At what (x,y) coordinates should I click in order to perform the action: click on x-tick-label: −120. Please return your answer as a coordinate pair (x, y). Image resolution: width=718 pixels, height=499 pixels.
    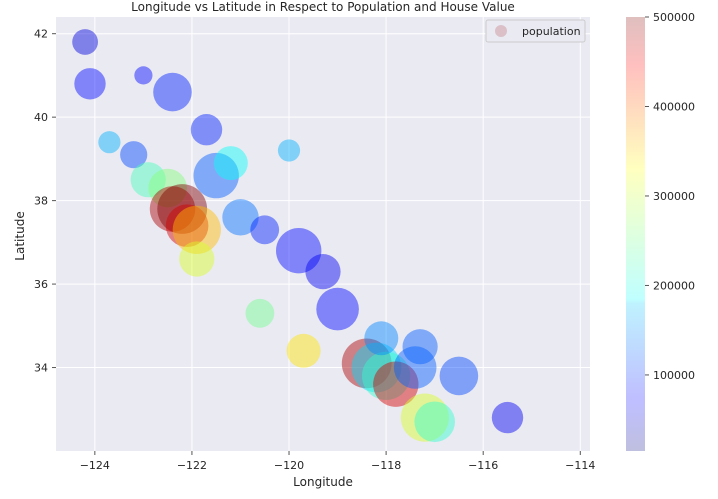
    Looking at the image, I should click on (289, 465).